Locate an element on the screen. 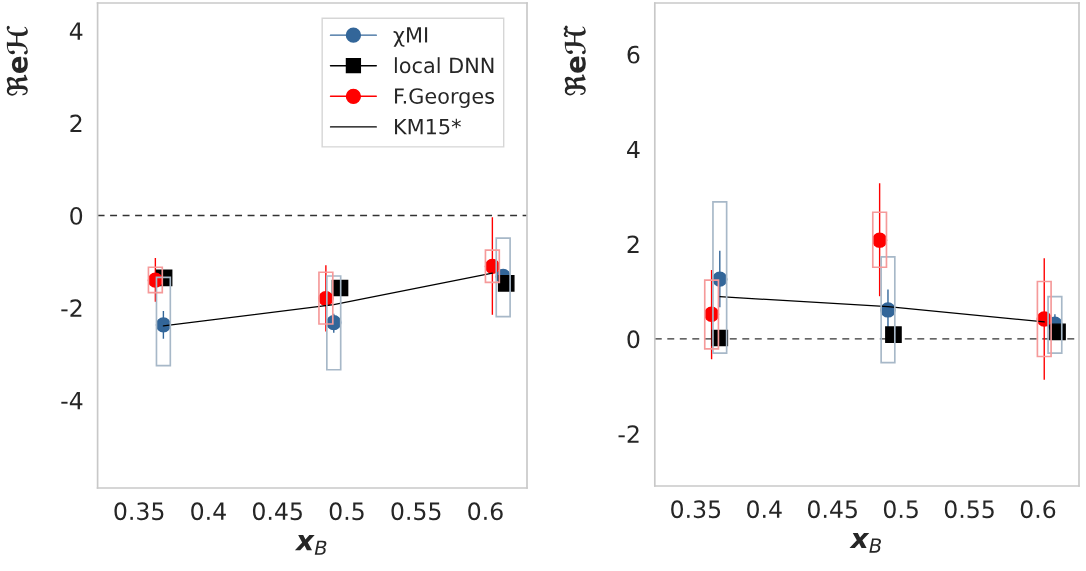 The width and height of the screenshot is (1086, 571). y-axis-title: ℜeℋ is located at coordinates (17, 60).